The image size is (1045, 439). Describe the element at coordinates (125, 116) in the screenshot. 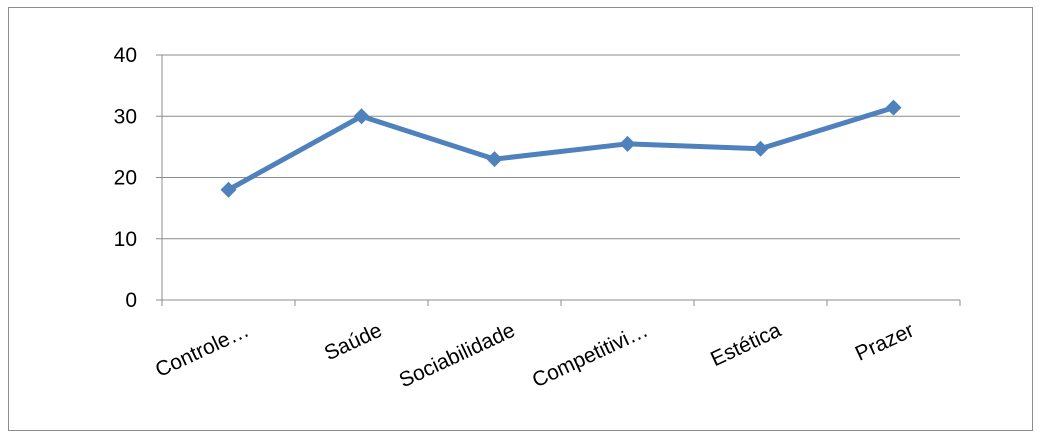

I see `y-tick-label: 30` at that location.